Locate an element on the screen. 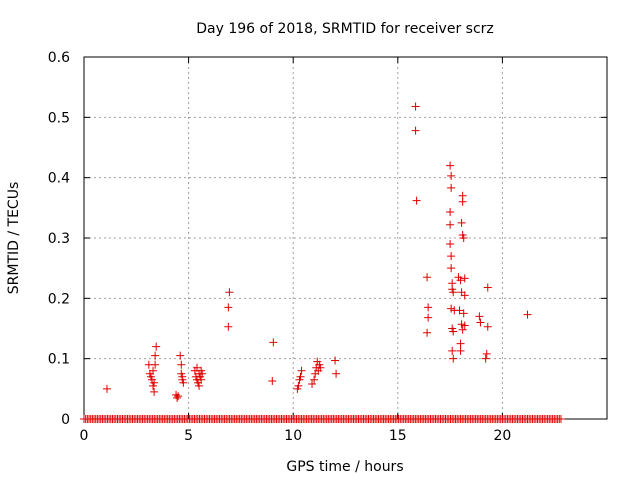 Image resolution: width=640 pixels, height=480 pixels. y-tick-label: 0.4 is located at coordinates (59, 179).